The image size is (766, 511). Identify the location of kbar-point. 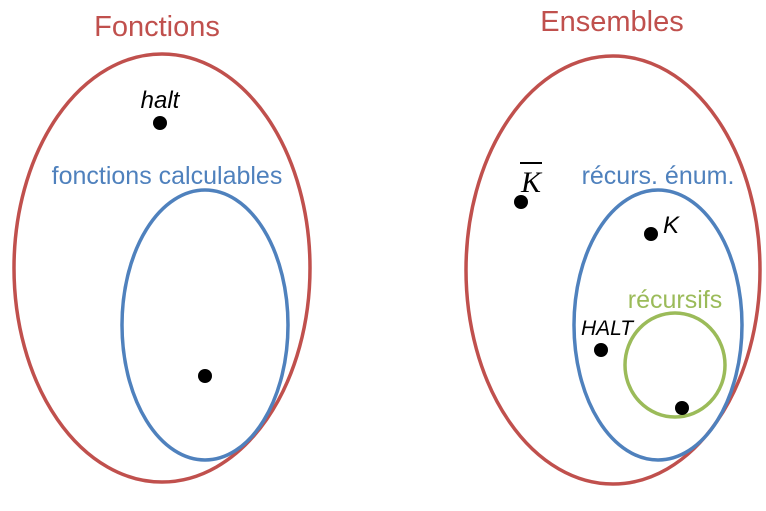
(521, 202).